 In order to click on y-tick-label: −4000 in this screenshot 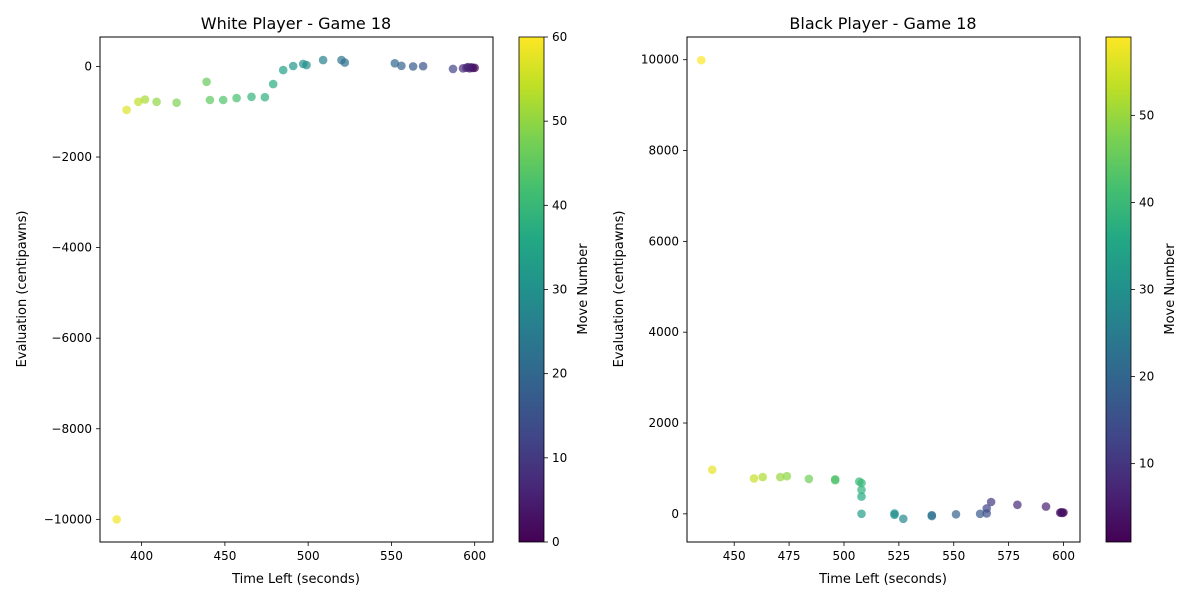, I will do `click(71, 248)`.